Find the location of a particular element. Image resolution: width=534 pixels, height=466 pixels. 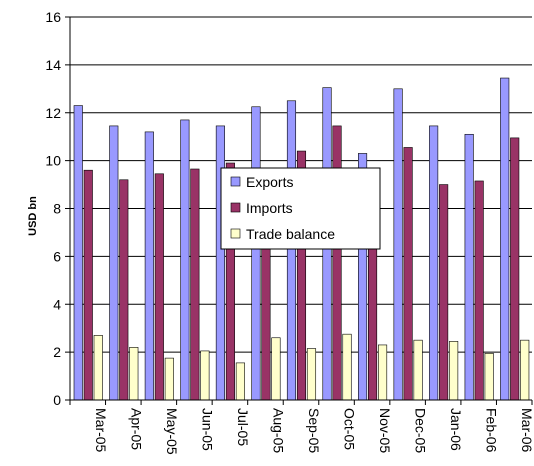

legend-box is located at coordinates (300, 208).